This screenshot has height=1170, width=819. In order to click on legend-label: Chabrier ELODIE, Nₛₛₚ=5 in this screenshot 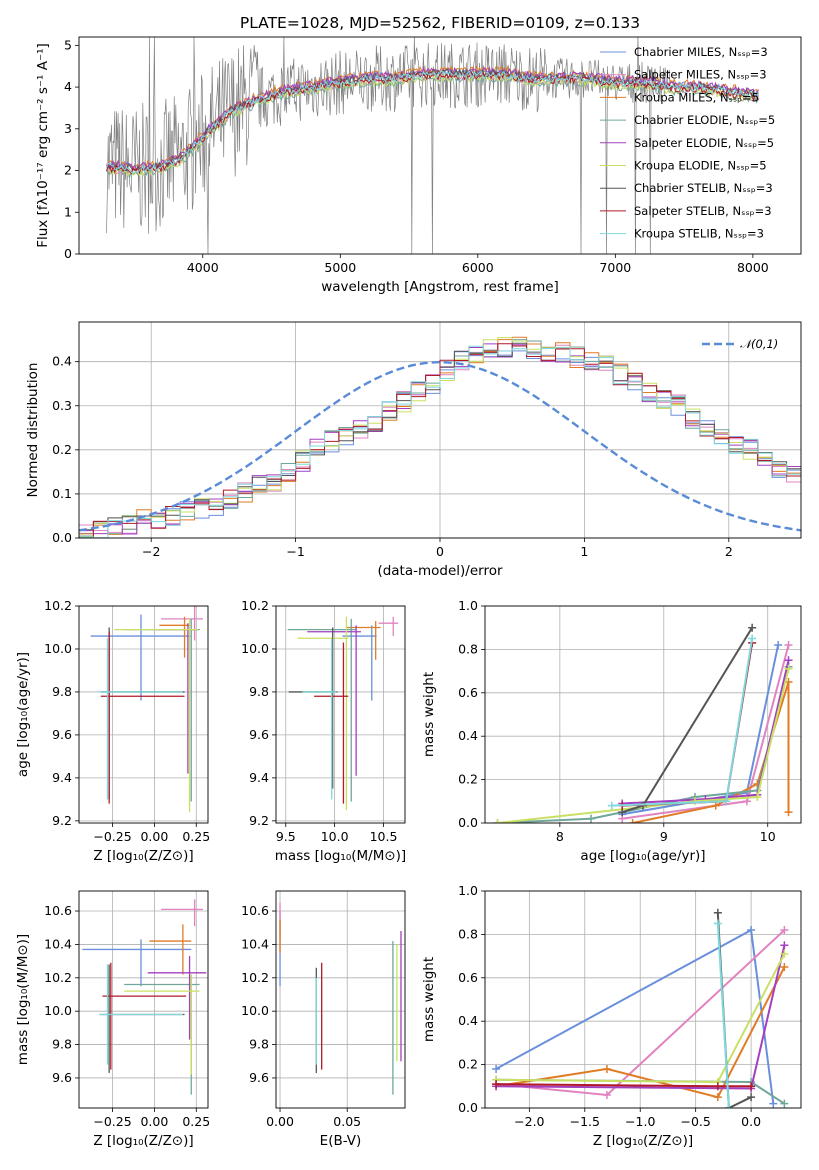, I will do `click(704, 120)`.